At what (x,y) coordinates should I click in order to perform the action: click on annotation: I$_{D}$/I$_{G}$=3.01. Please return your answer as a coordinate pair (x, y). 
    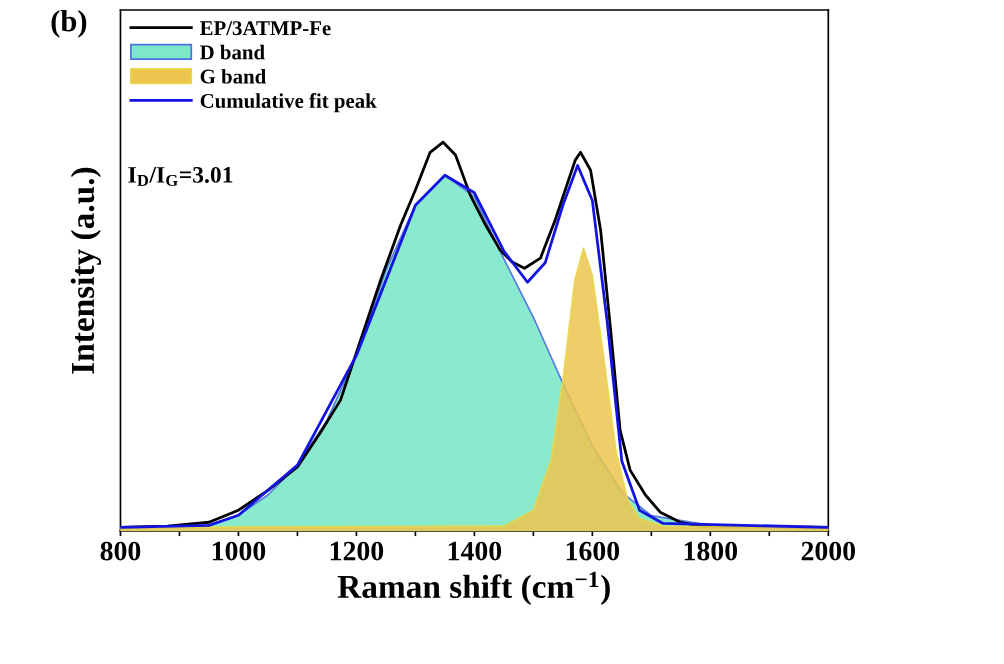
    Looking at the image, I should click on (180, 176).